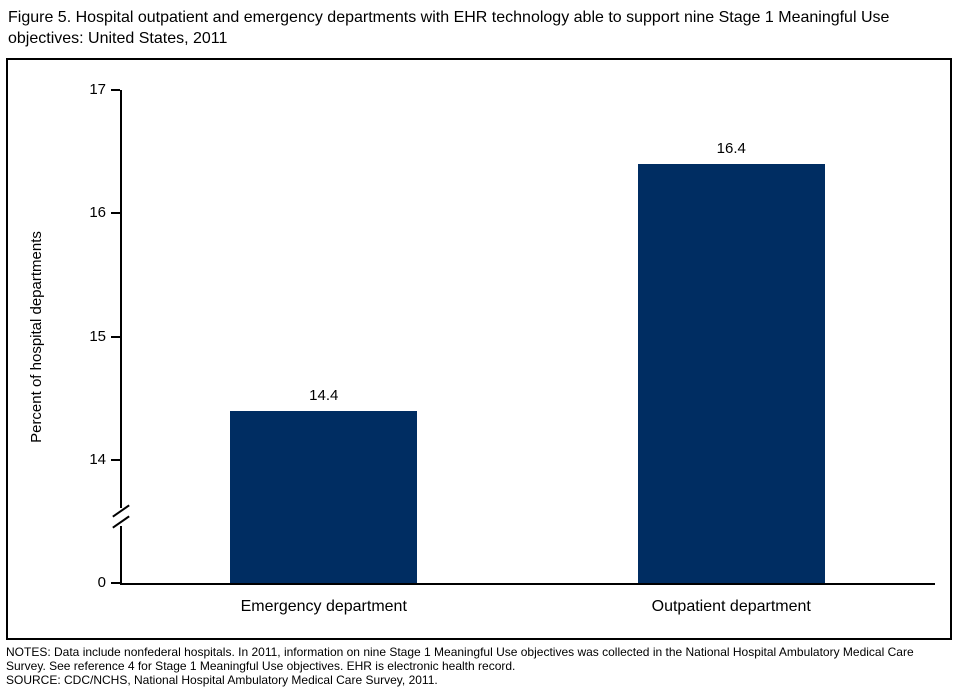 Image resolution: width=960 pixels, height=694 pixels. I want to click on y-tick-label: 17, so click(97, 89).